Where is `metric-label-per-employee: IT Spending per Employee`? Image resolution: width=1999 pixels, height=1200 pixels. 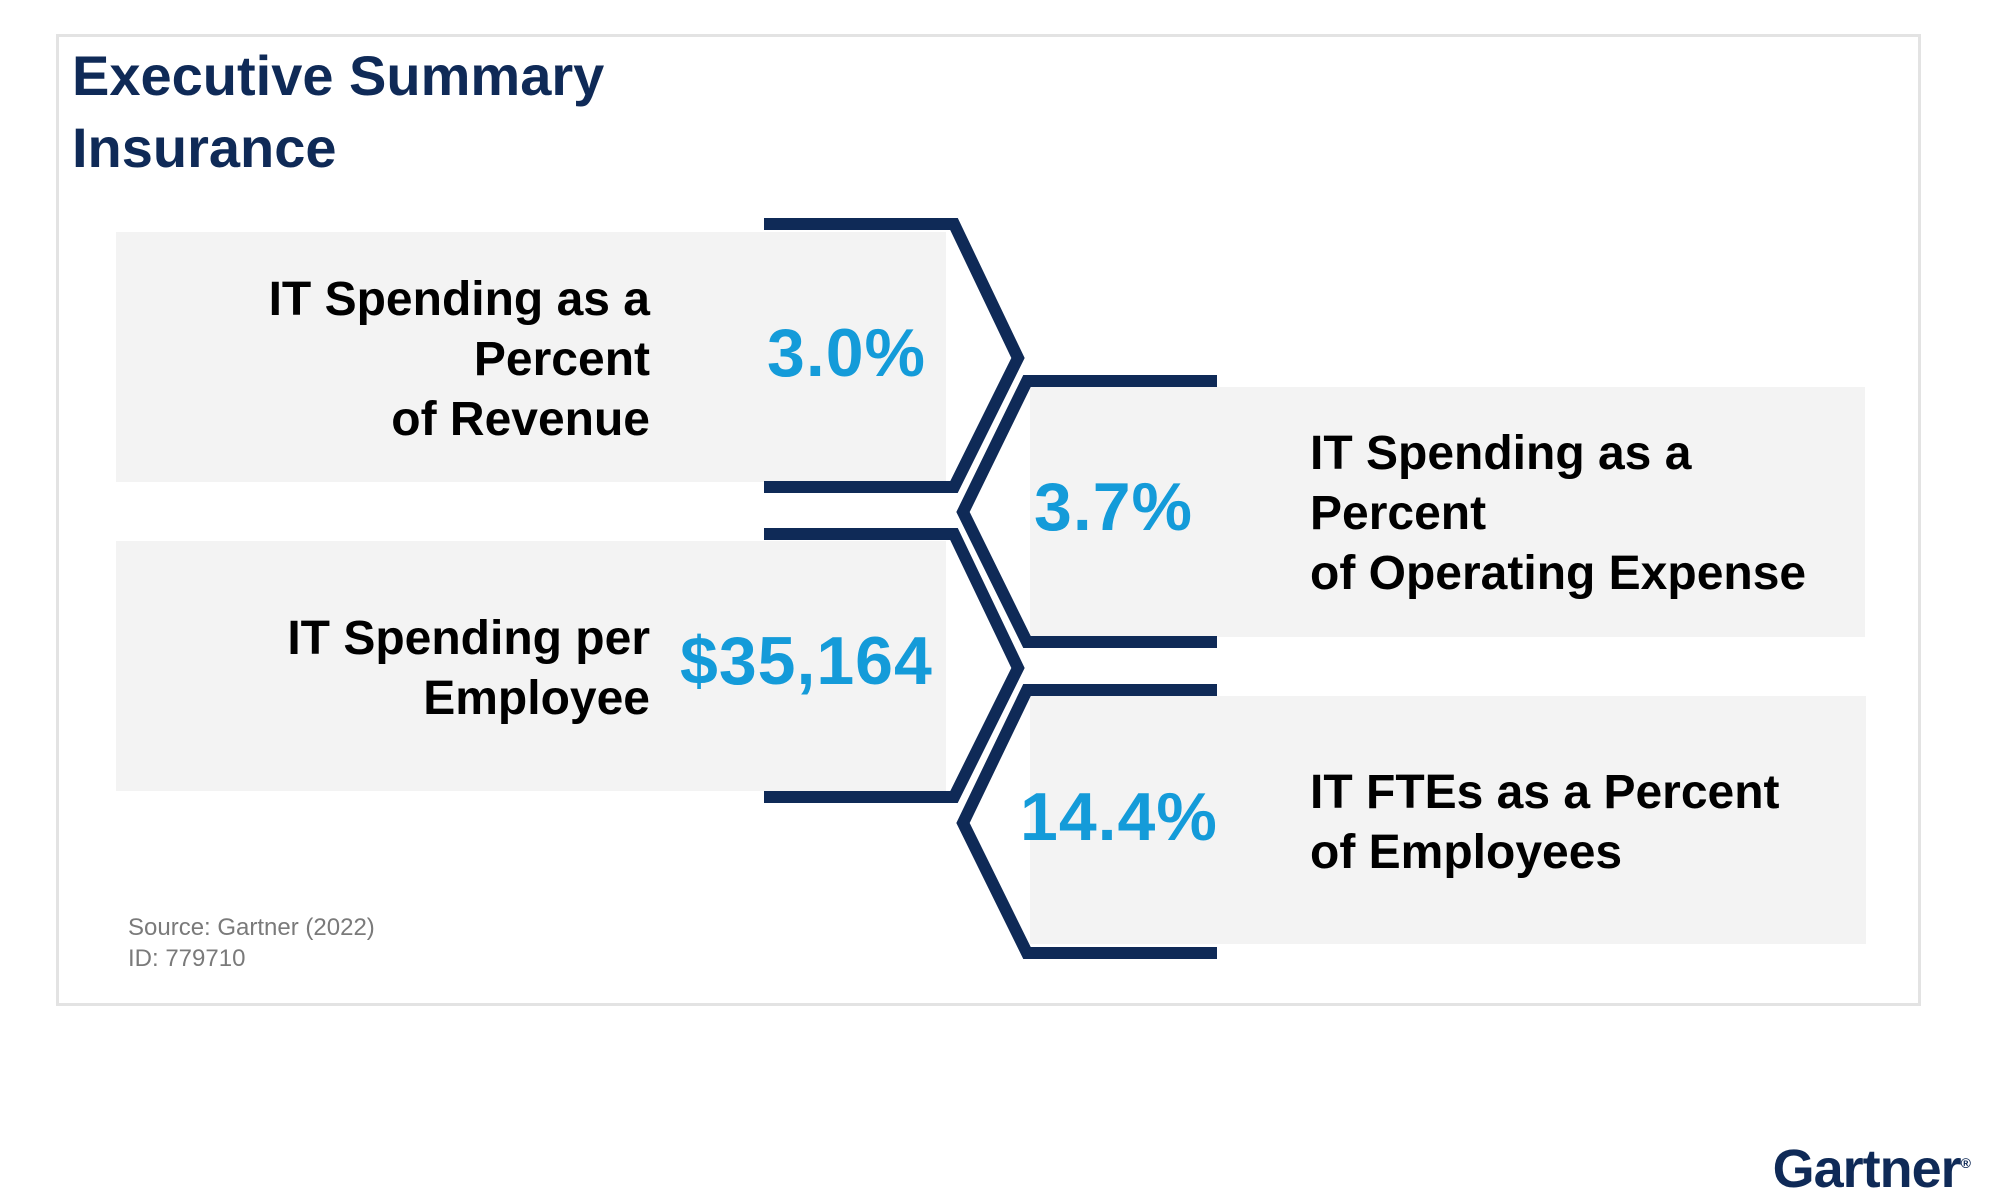 metric-label-per-employee: IT Spending per Employee is located at coordinates (468, 668).